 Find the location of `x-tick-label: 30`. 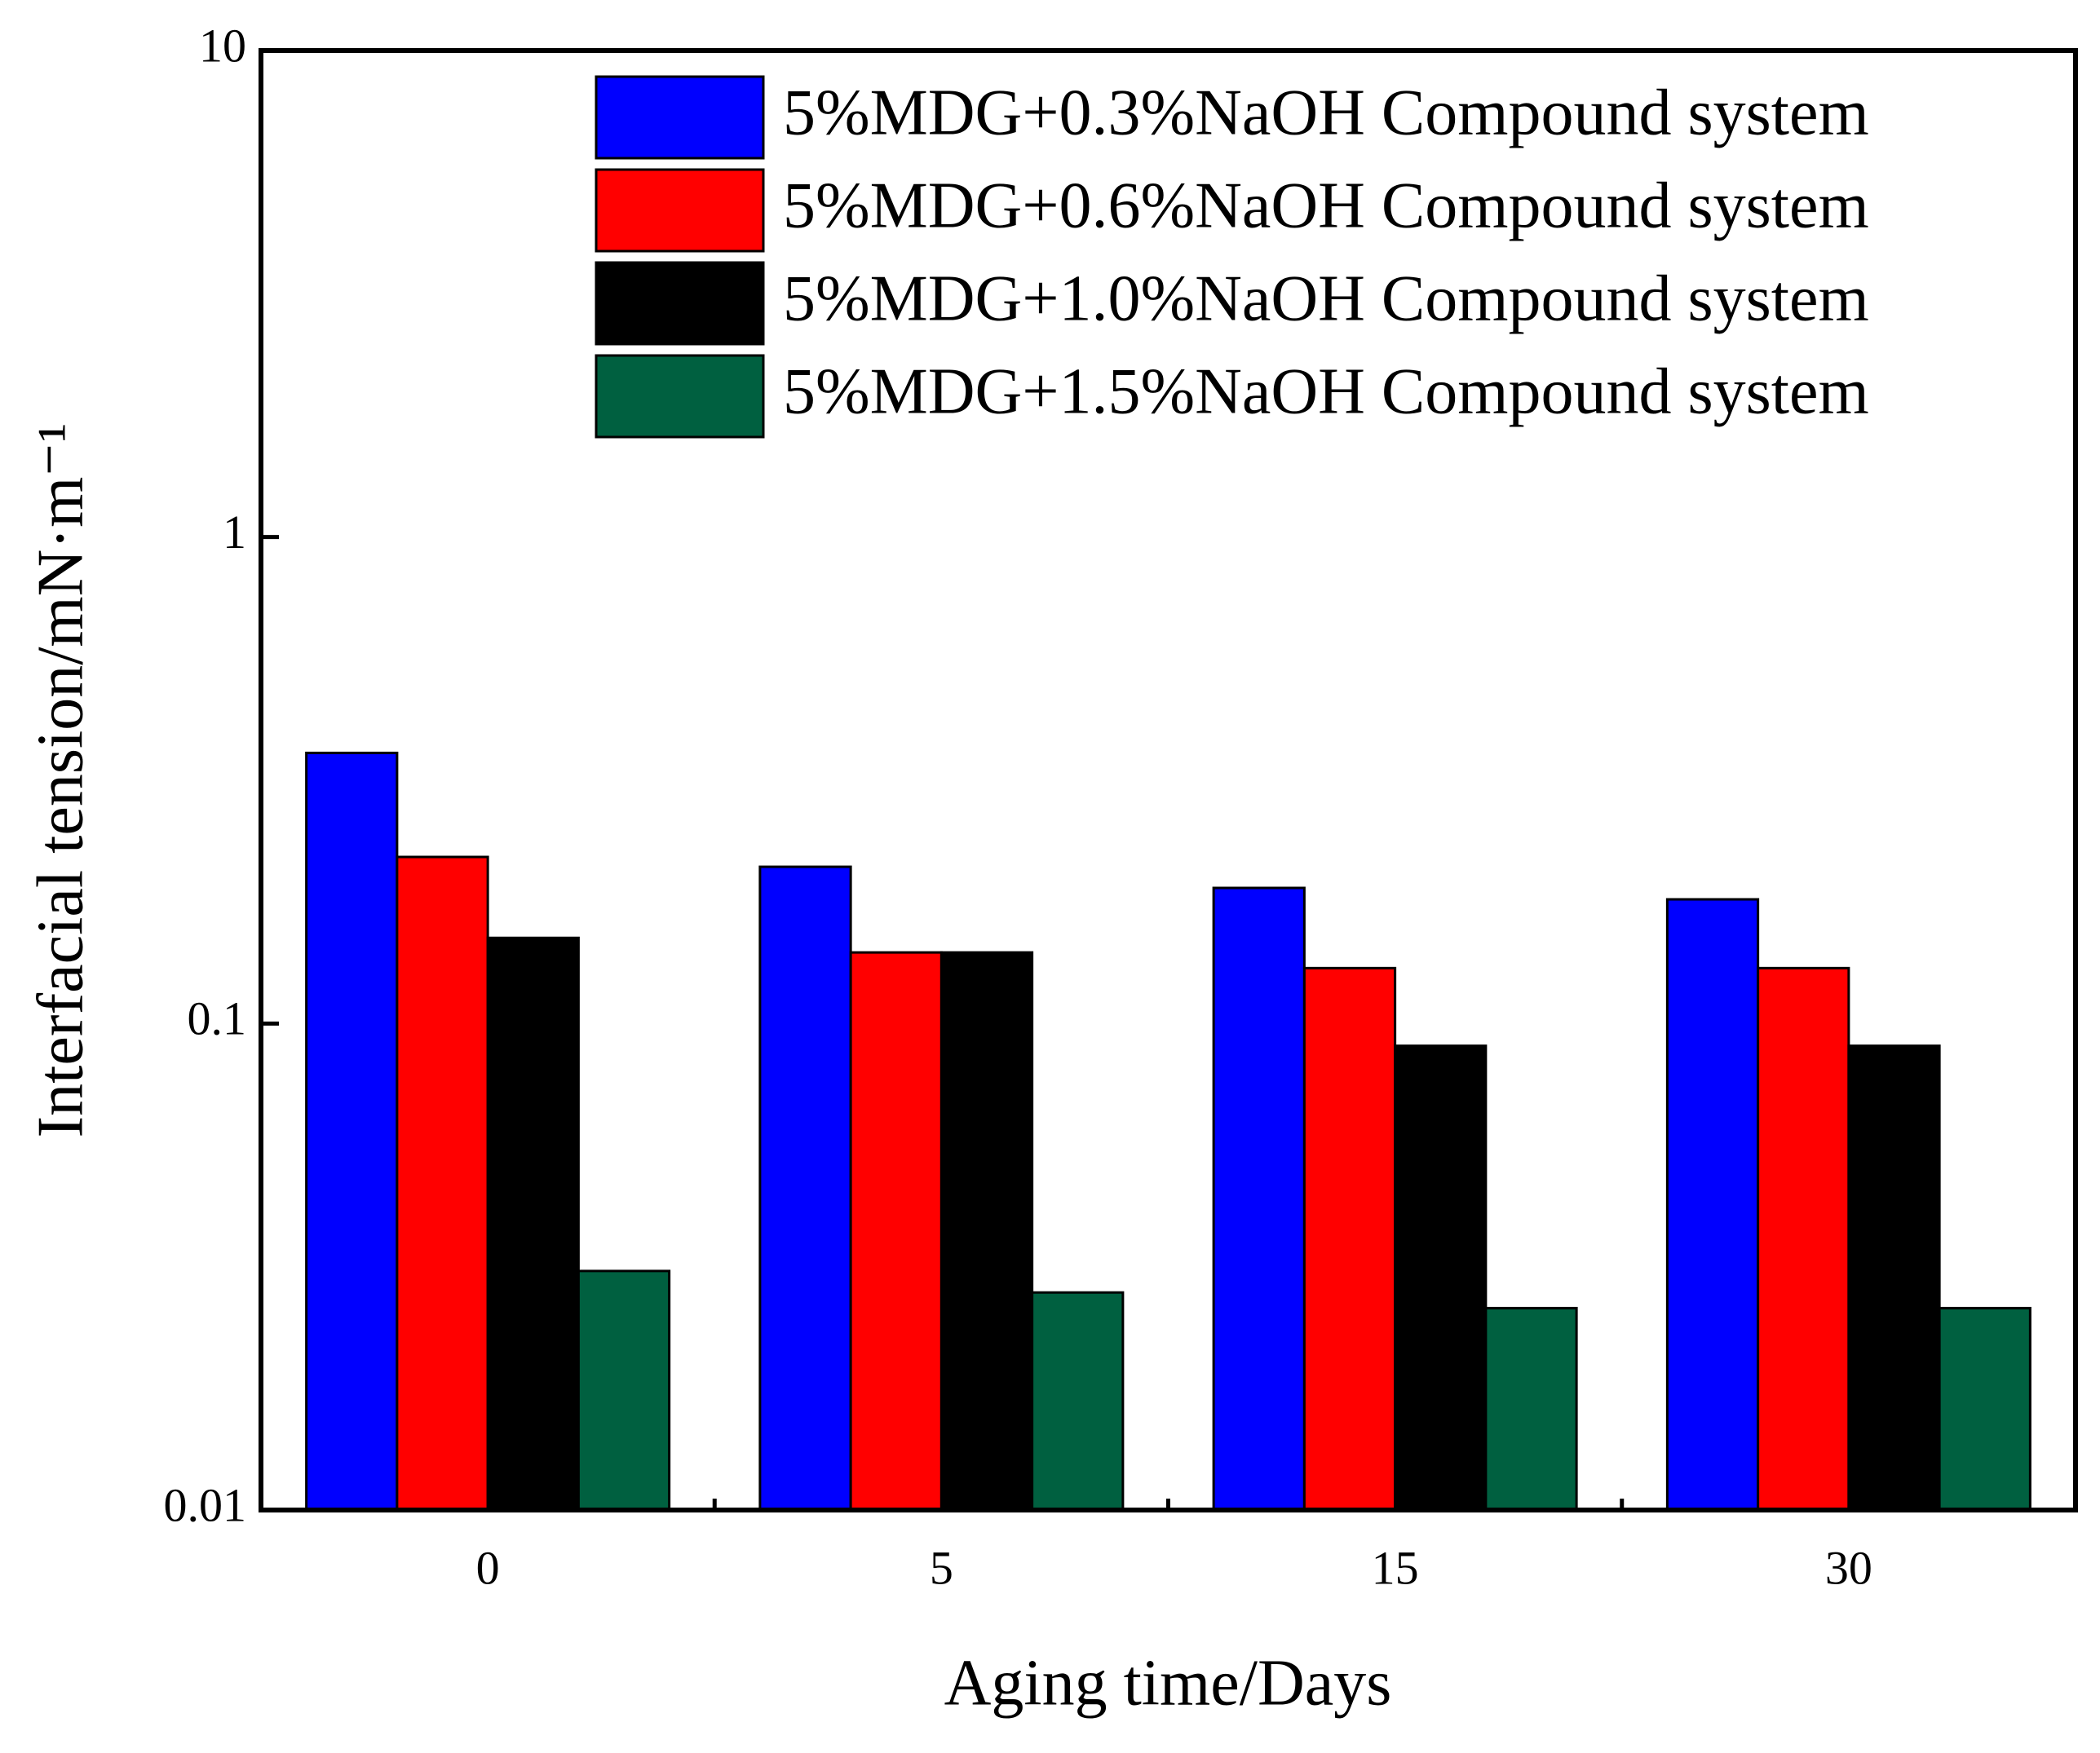

x-tick-label: 30 is located at coordinates (1848, 1567).